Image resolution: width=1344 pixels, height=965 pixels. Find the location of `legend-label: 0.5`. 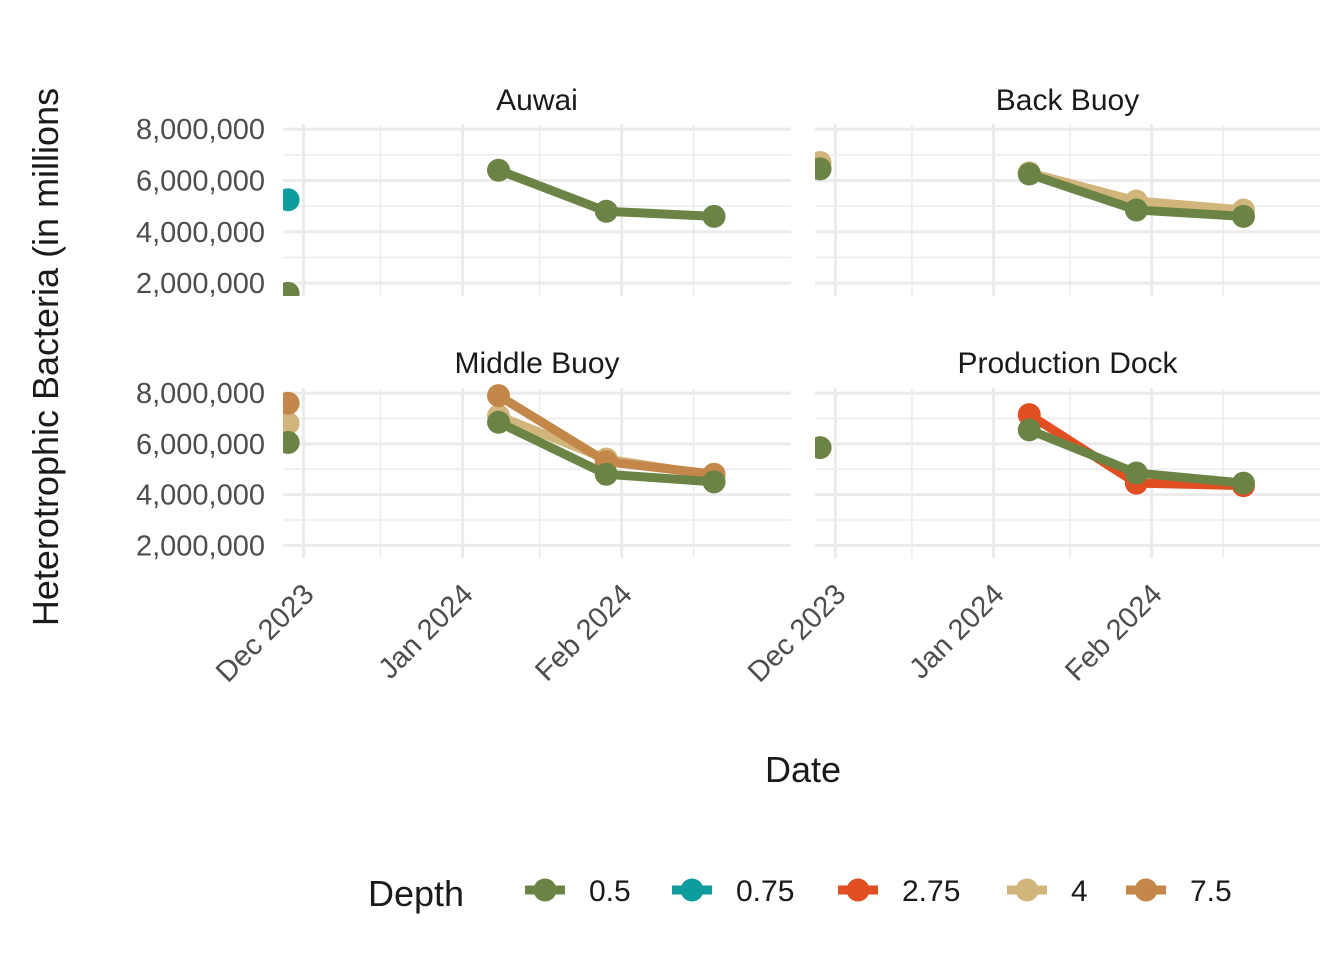

legend-label: 0.5 is located at coordinates (610, 891).